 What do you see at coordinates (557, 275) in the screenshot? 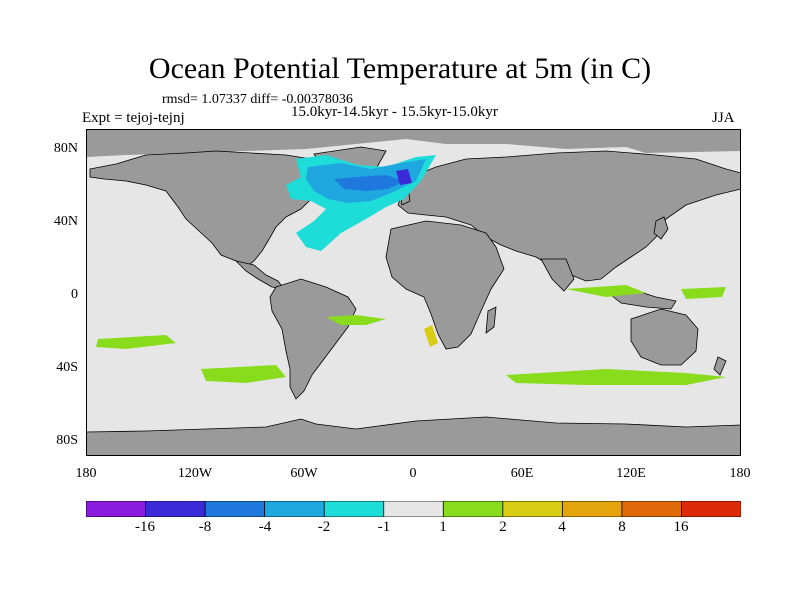
I see `india` at bounding box center [557, 275].